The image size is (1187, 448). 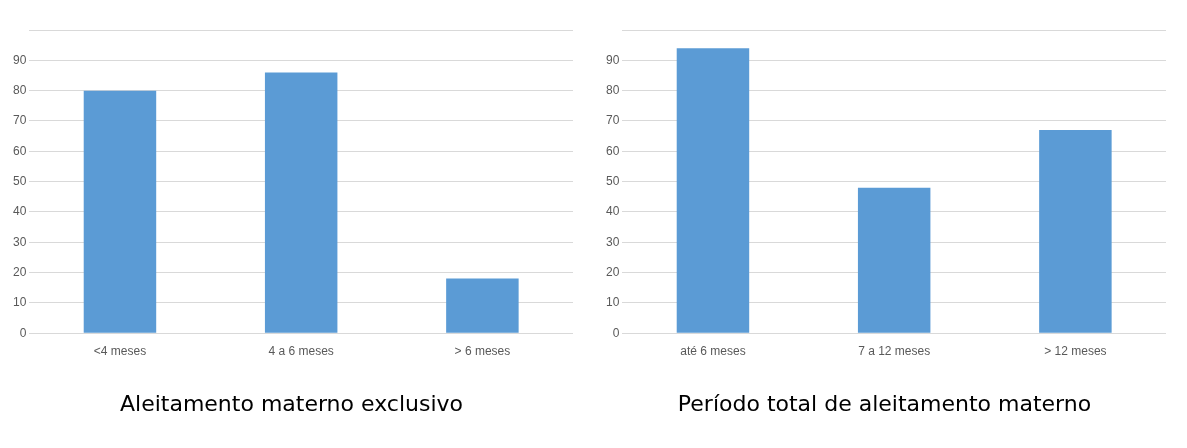 What do you see at coordinates (291, 403) in the screenshot?
I see `text: Aleitamento materno exclusivo` at bounding box center [291, 403].